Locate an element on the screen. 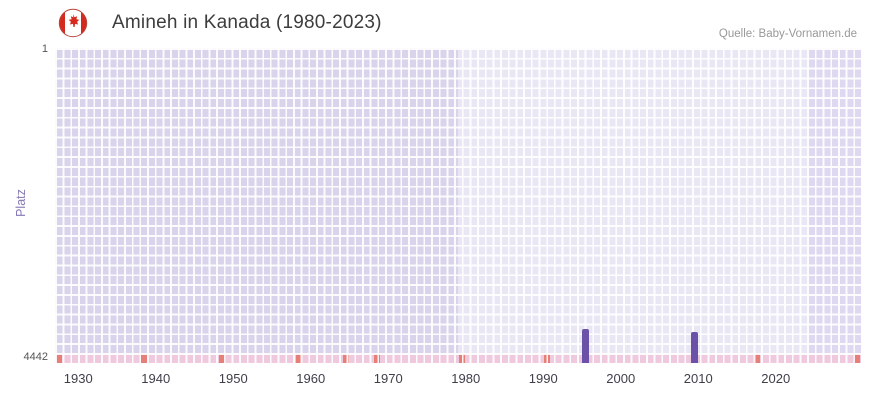 The height and width of the screenshot is (402, 873). x-tick-label: 1990 is located at coordinates (543, 378).